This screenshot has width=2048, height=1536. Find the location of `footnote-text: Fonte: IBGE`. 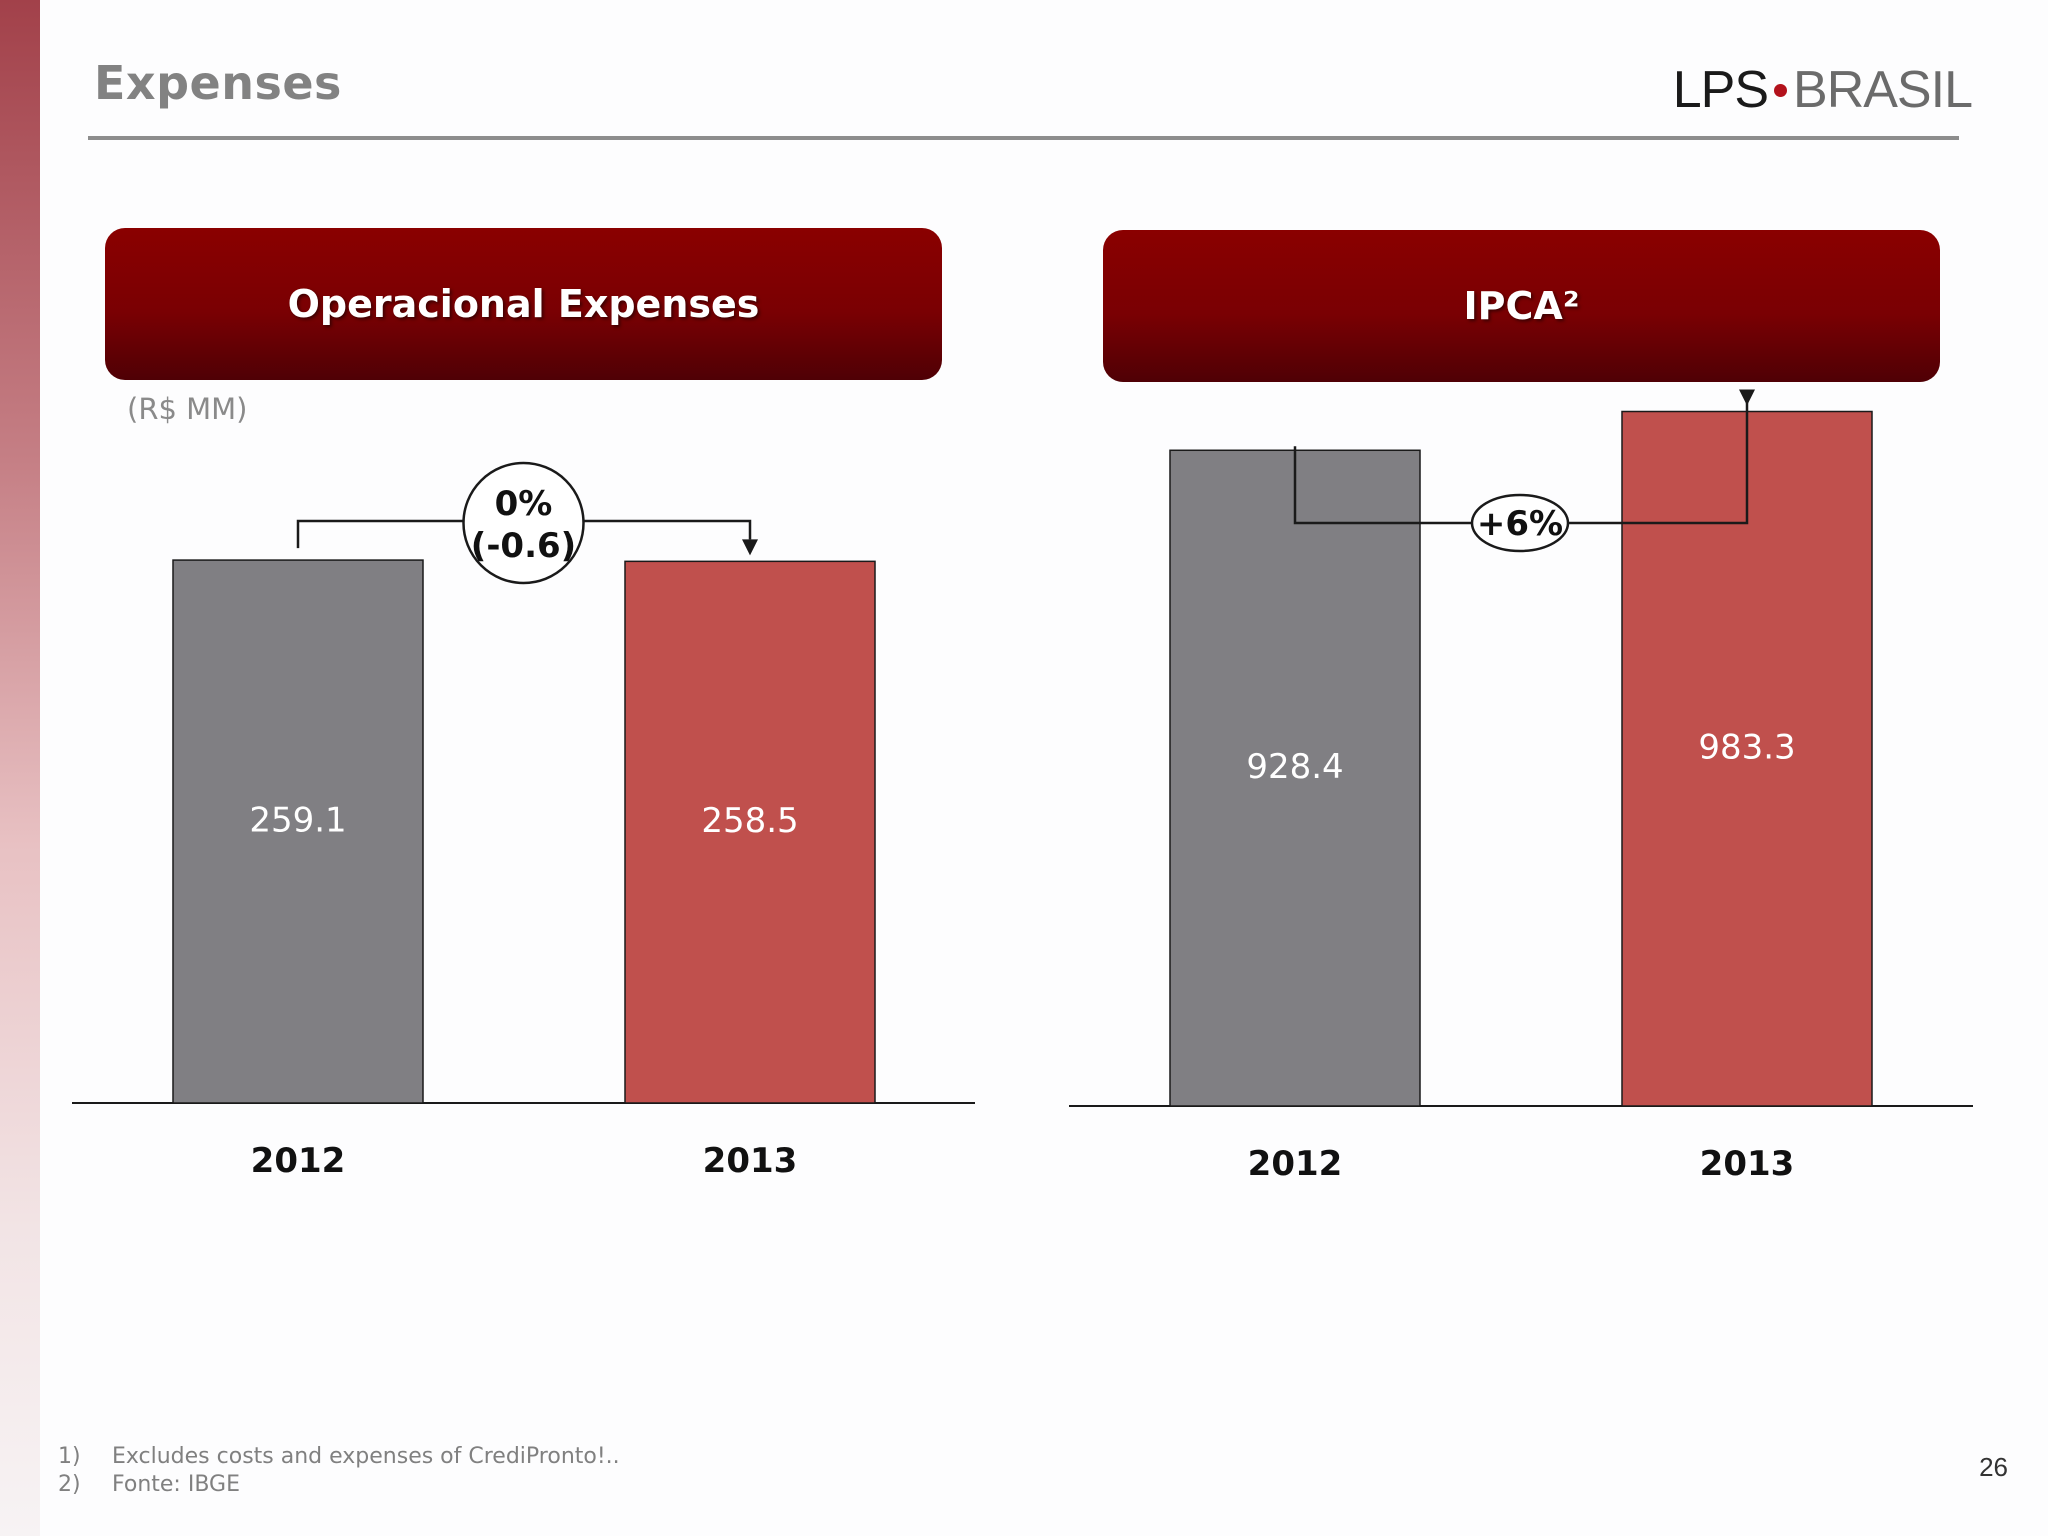

footnote-text: Fonte: IBGE is located at coordinates (176, 1484).